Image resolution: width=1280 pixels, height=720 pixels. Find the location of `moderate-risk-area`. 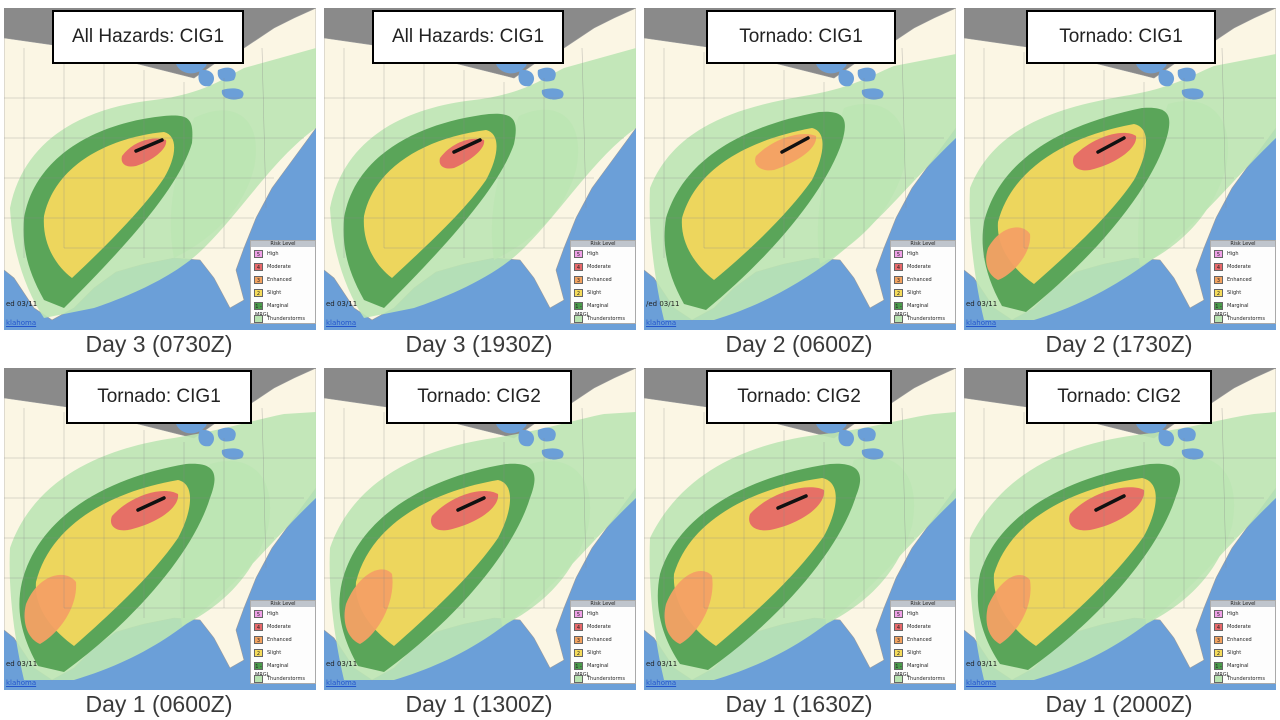

moderate-risk-area is located at coordinates (1104, 151).